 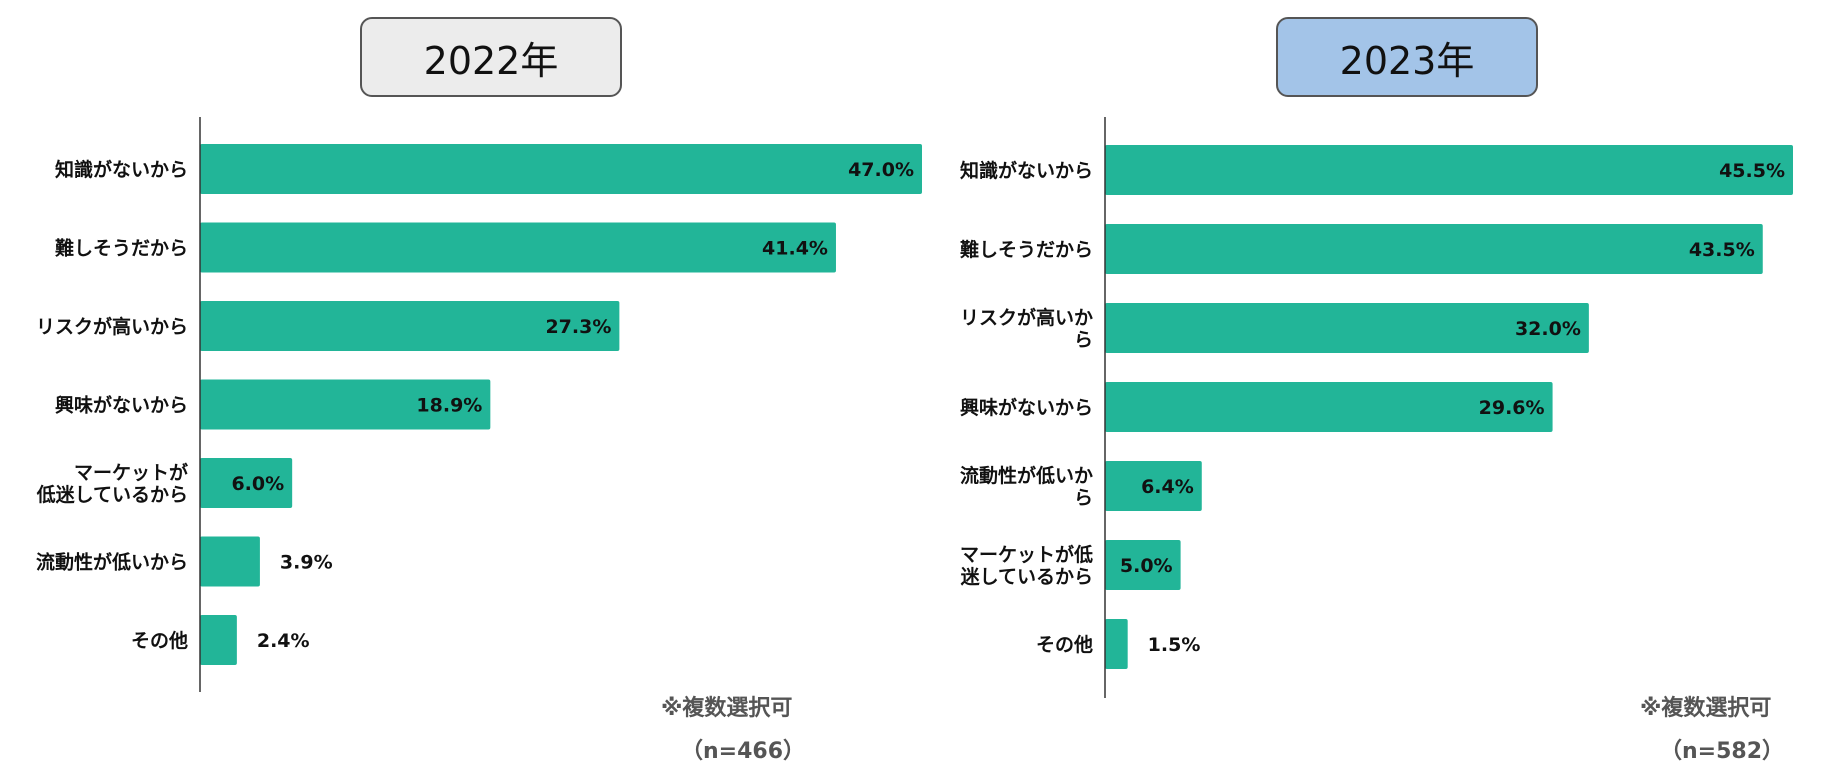 What do you see at coordinates (1167, 487) in the screenshot?
I see `value-label: 6.4%` at bounding box center [1167, 487].